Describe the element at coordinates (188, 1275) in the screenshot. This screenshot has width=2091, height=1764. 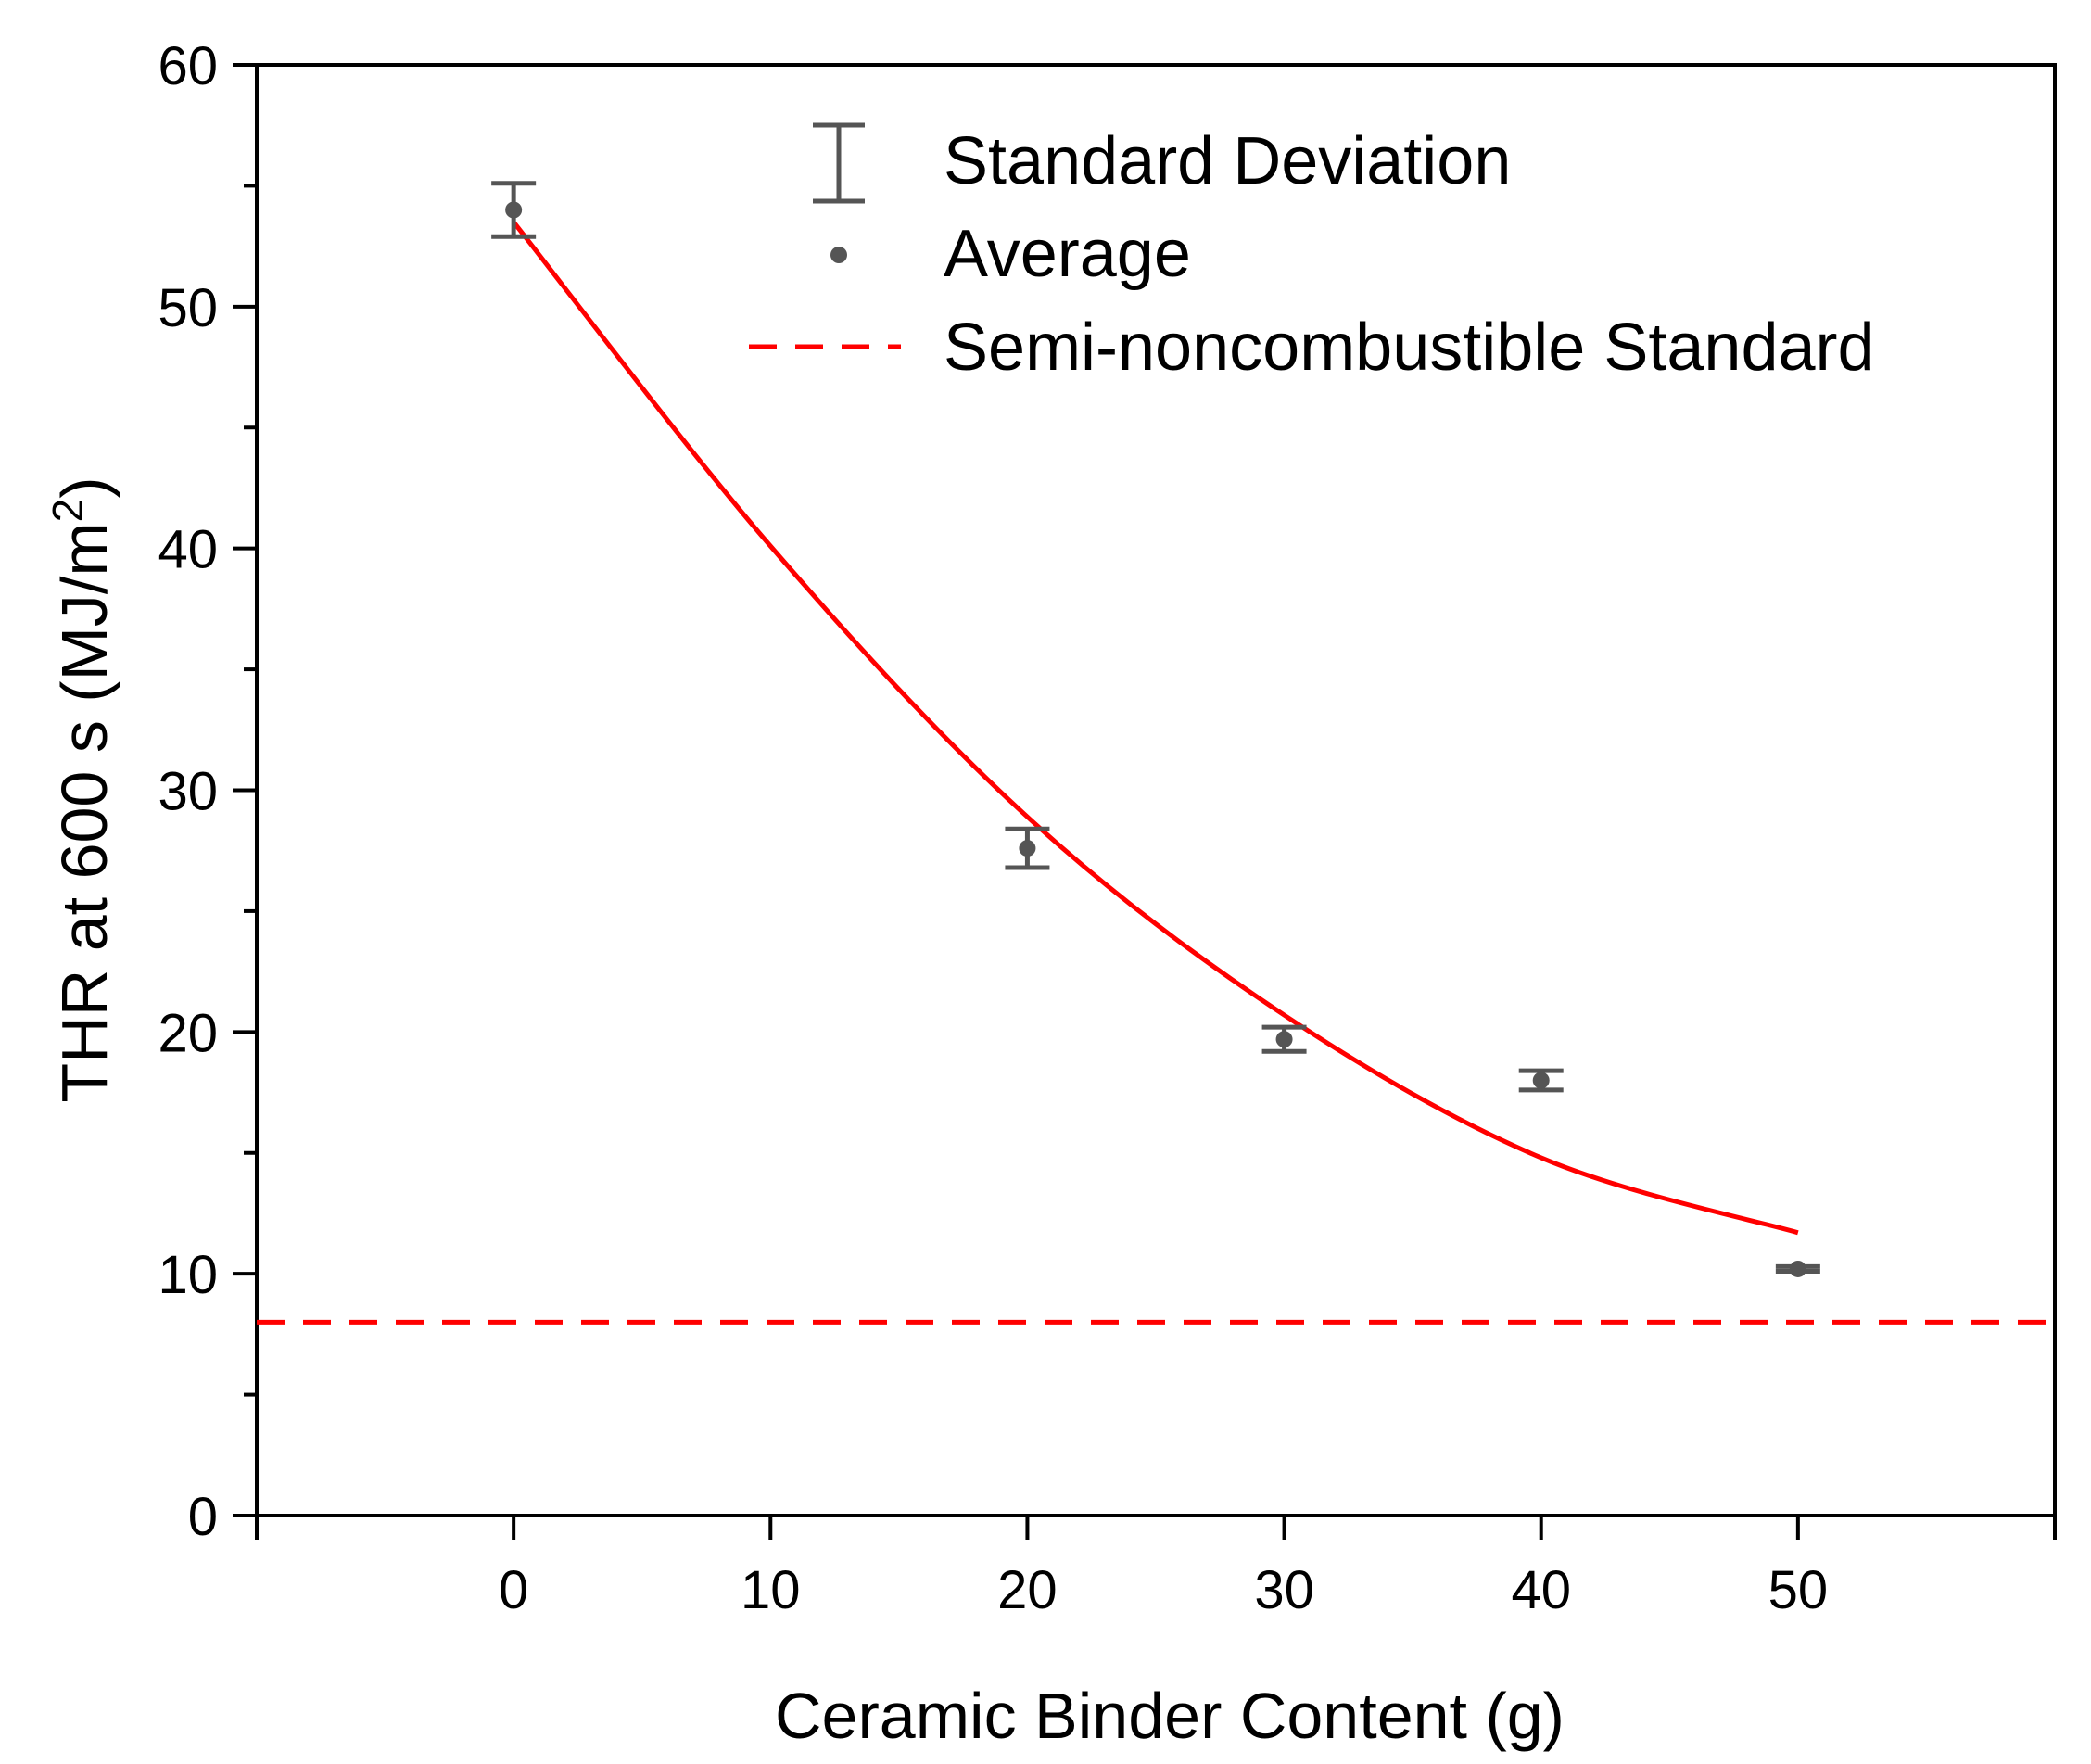
I see `y-tick-label-1: 10` at that location.